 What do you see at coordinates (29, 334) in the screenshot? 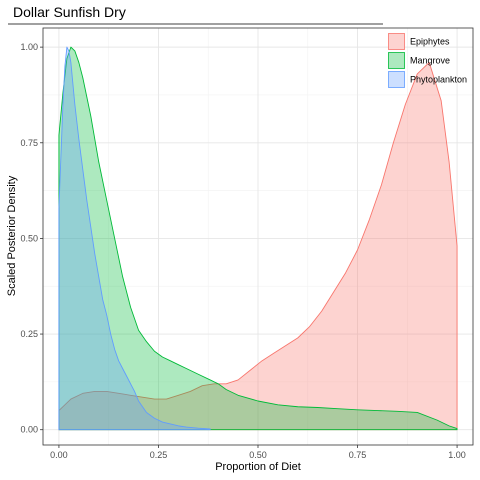
I see `y-tick-label: 0.25` at bounding box center [29, 334].